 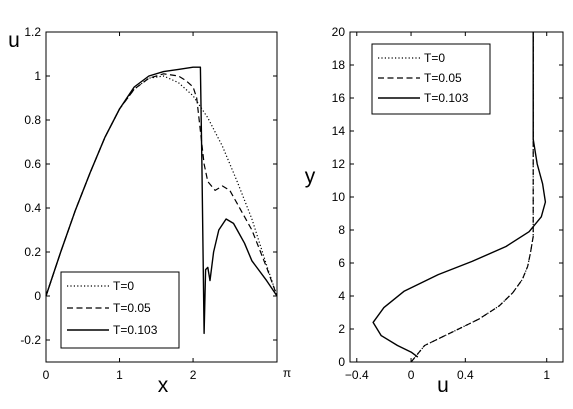 What do you see at coordinates (37, 76) in the screenshot?
I see `y-tick-label: 1` at bounding box center [37, 76].